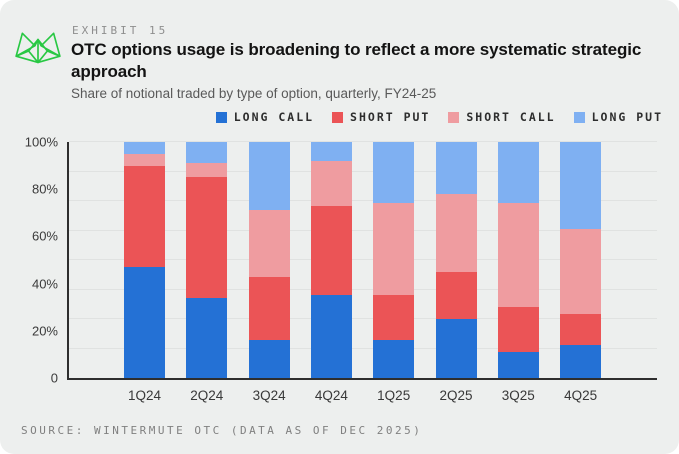  I want to click on x-axis-label: 1Q25, so click(394, 395).